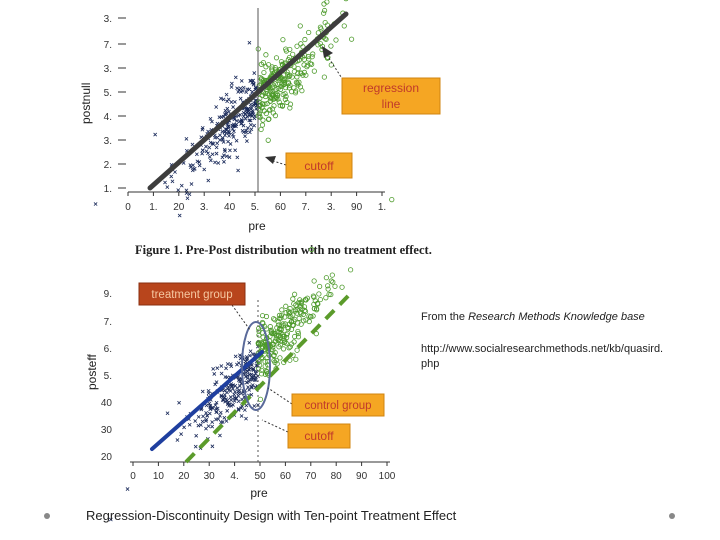 The height and width of the screenshot is (540, 720). What do you see at coordinates (184, 476) in the screenshot?
I see `figure-2-x-tick-label: 20` at bounding box center [184, 476].